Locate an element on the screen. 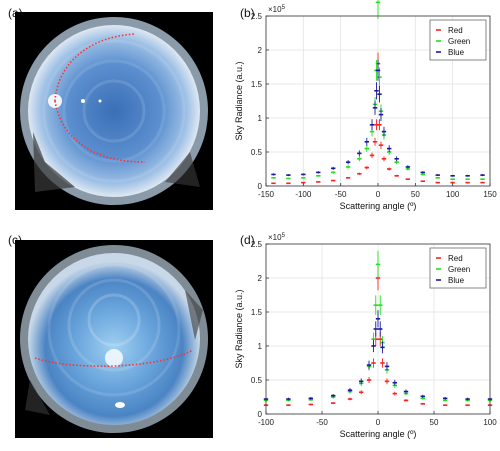 The height and width of the screenshot is (451, 500). panel-label-b: (b) is located at coordinates (247, 13).